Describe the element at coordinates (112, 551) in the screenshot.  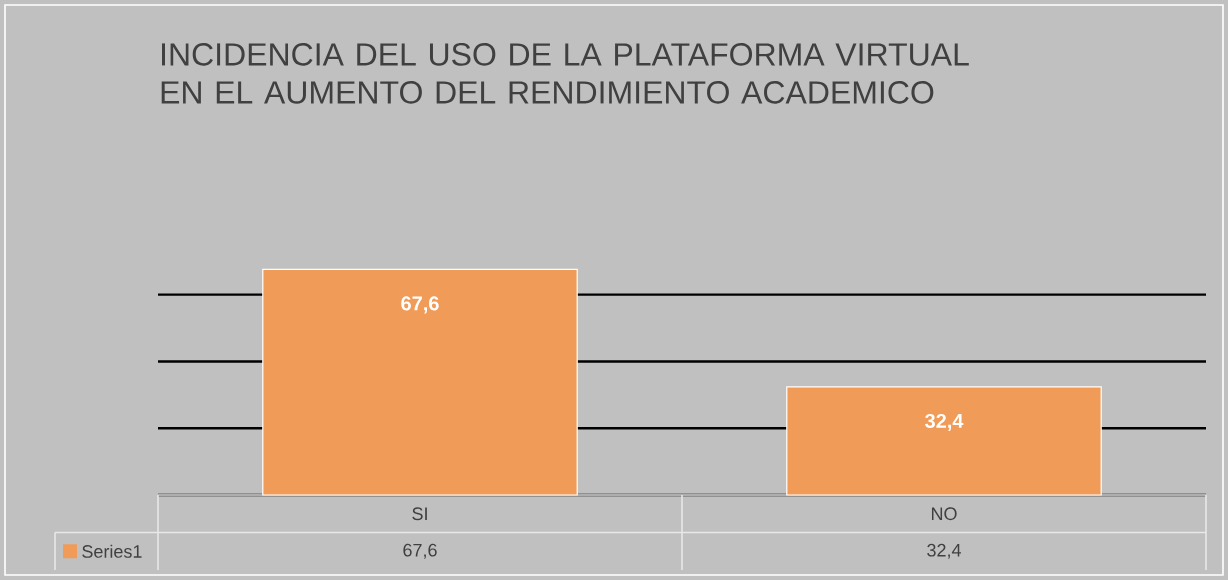
I see `legend-label: Series1` at that location.